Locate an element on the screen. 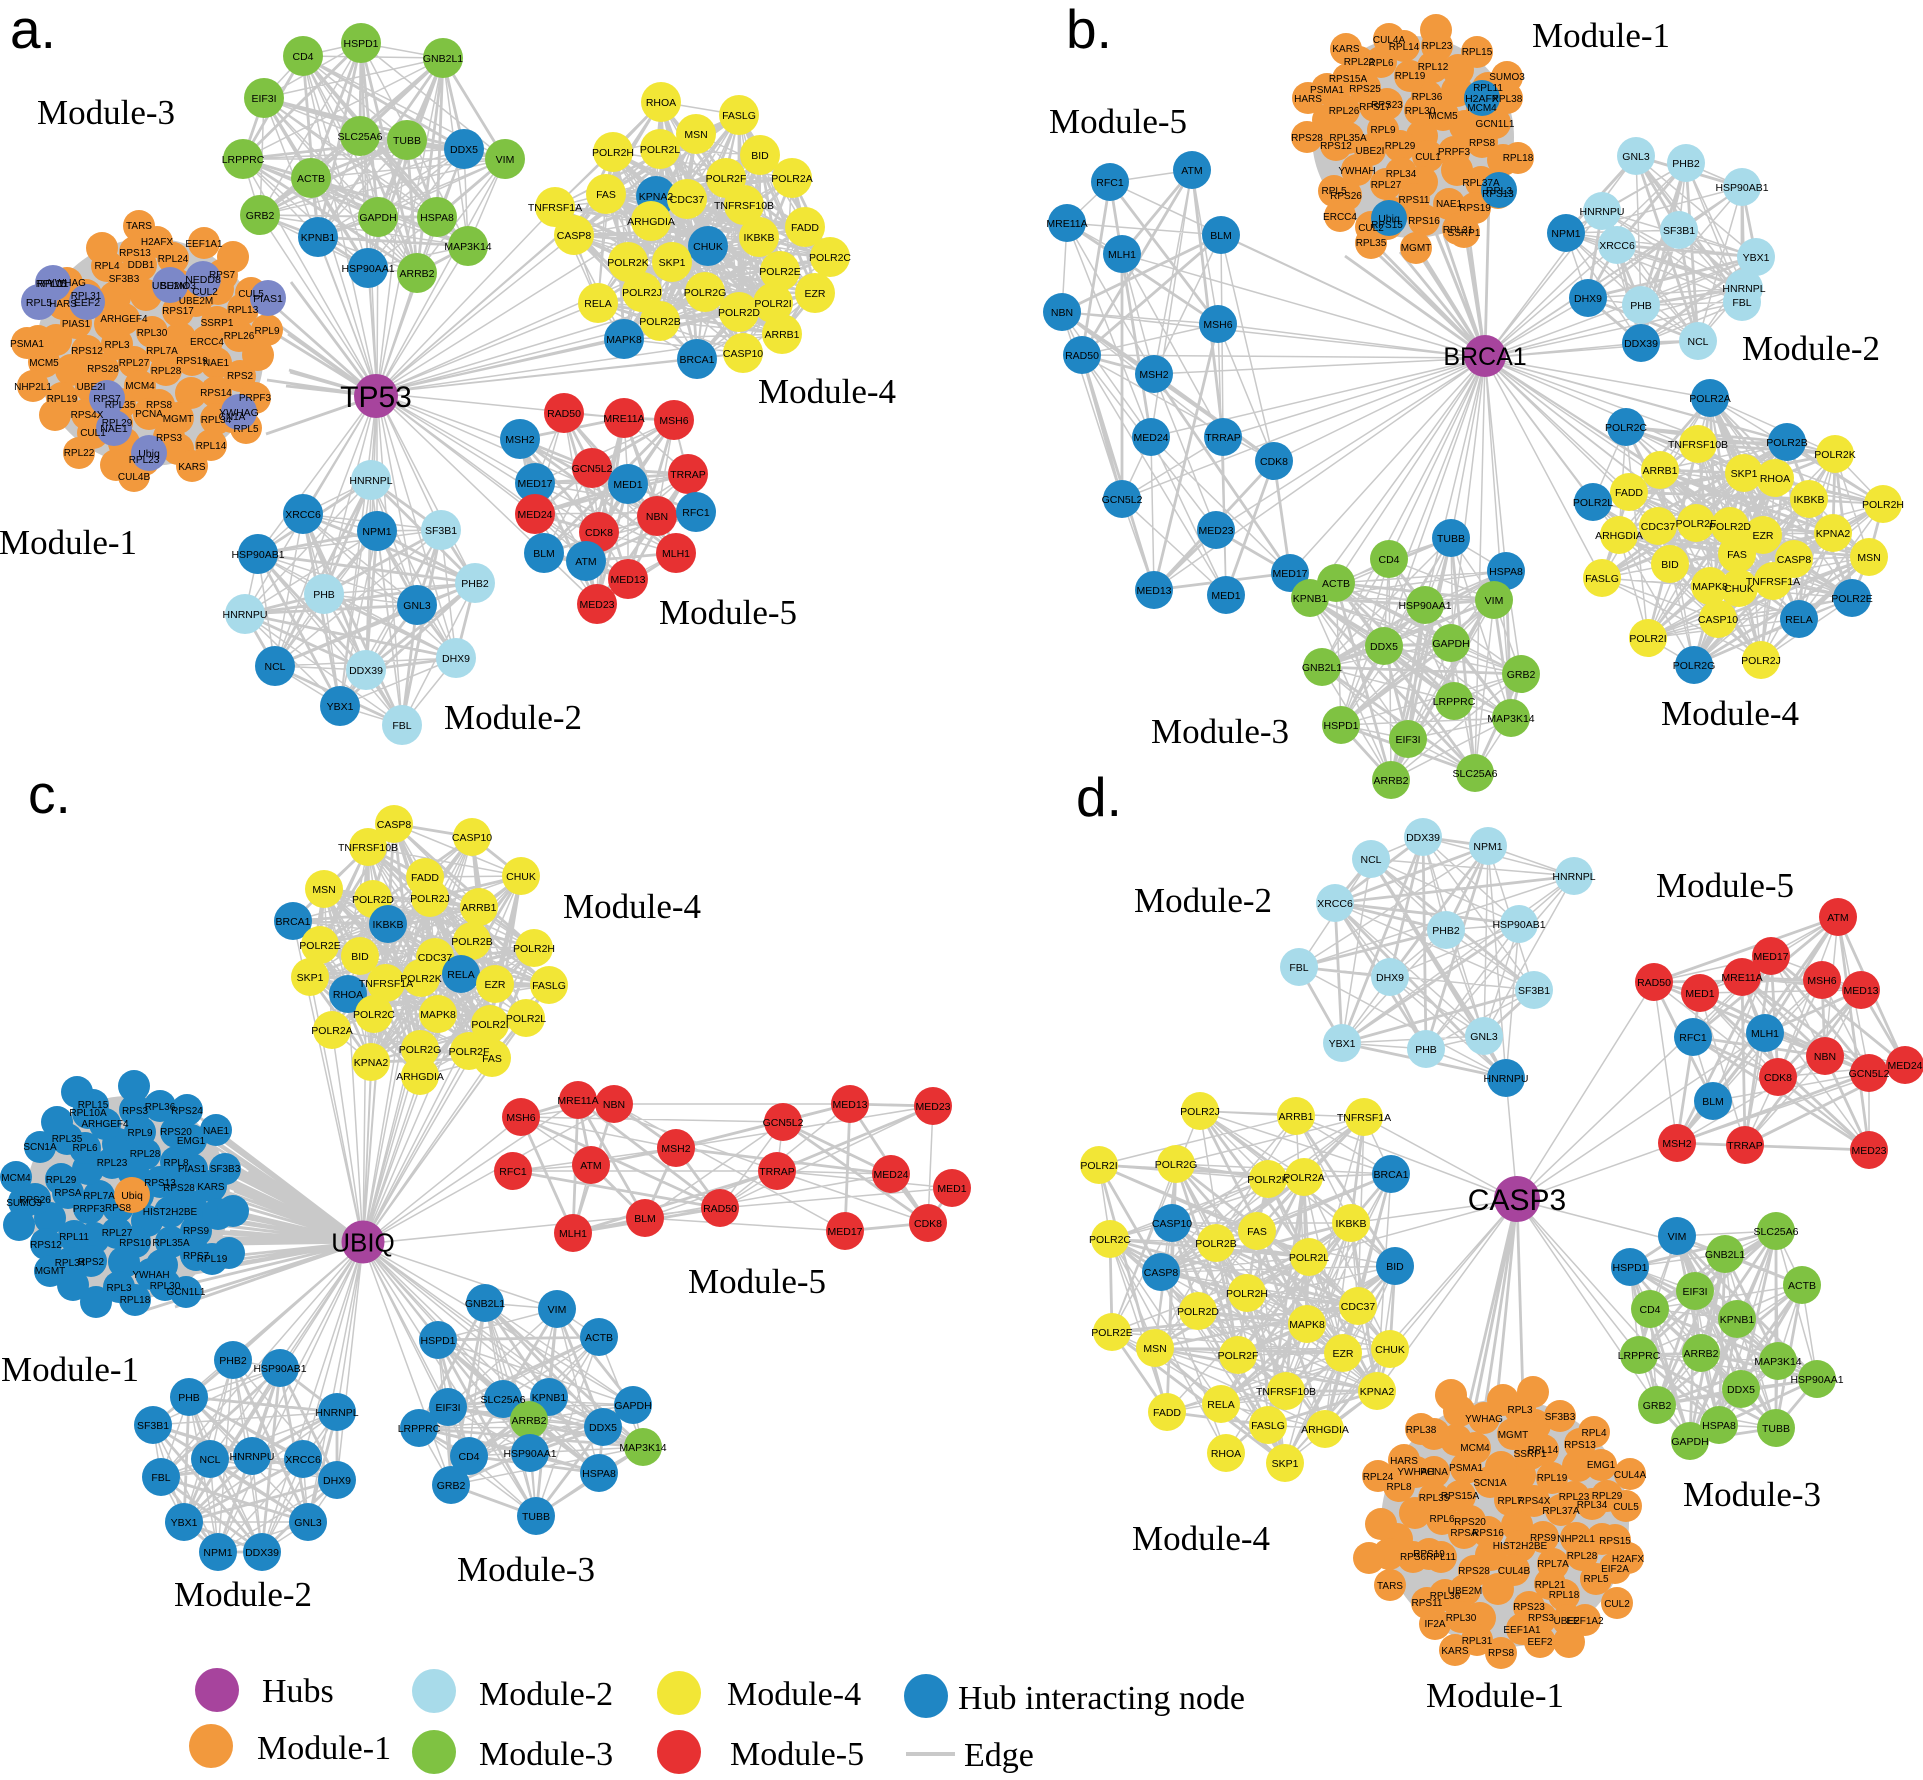 The image size is (1923, 1780). svg-text: SSRP1 is located at coordinates (1530, 1454).